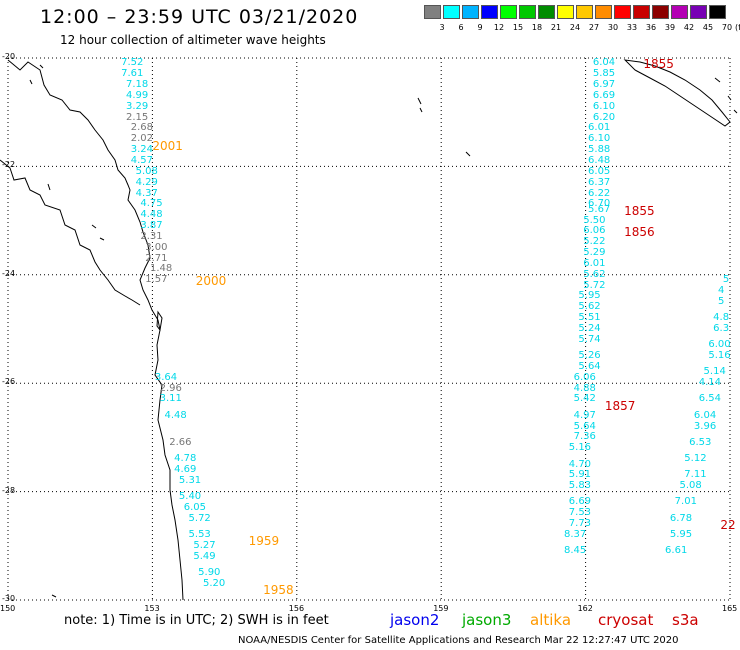 The height and width of the screenshot is (650, 740). What do you see at coordinates (204, 545) in the screenshot?
I see `wave-height-value: 5.27` at bounding box center [204, 545].